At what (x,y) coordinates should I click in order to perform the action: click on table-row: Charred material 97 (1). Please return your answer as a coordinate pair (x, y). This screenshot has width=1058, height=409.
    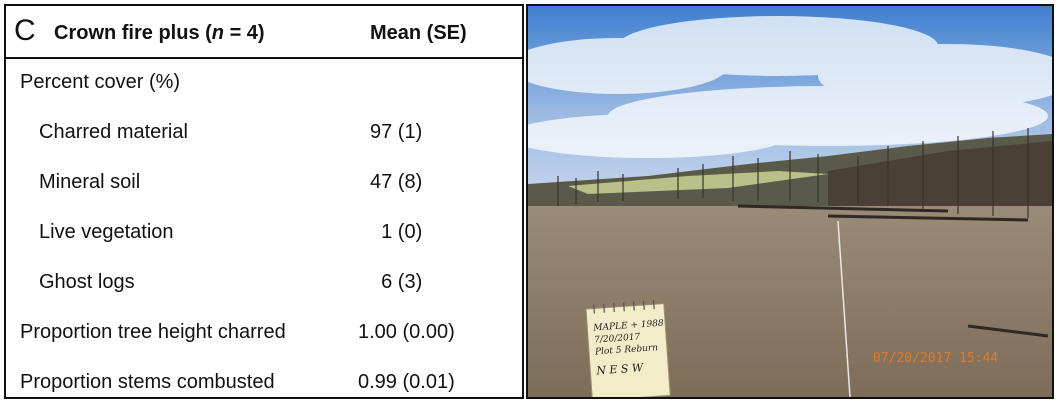
    Looking at the image, I should click on (264, 134).